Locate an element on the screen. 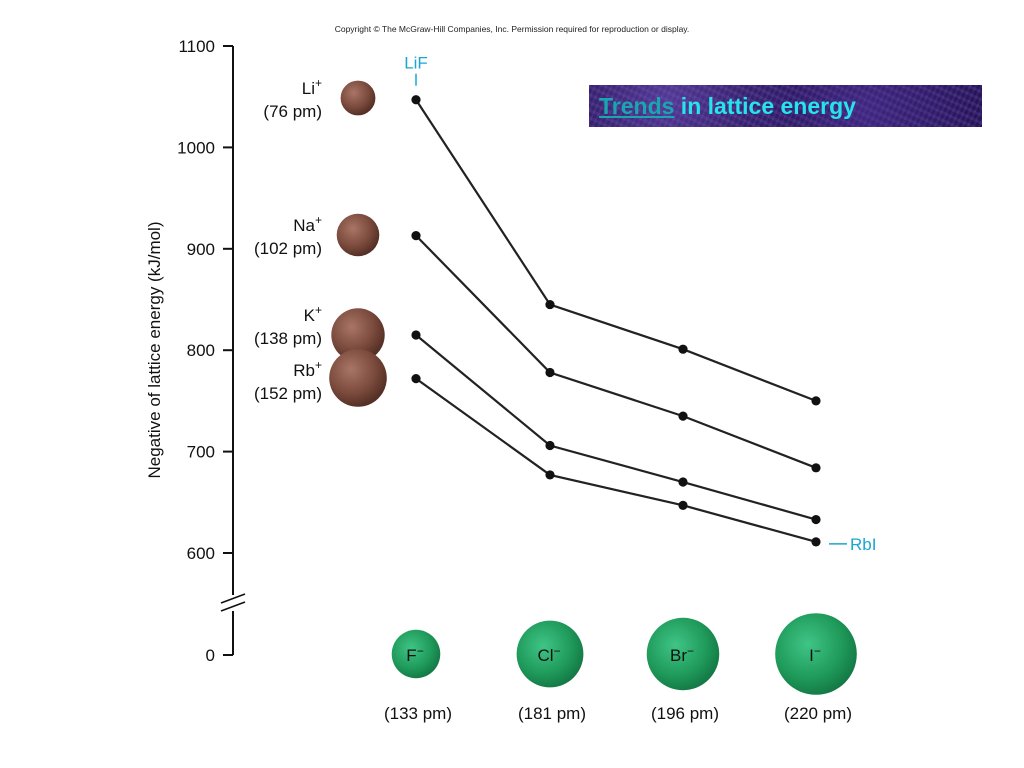 The width and height of the screenshot is (1024, 768). data-point-na-f is located at coordinates (416, 236).